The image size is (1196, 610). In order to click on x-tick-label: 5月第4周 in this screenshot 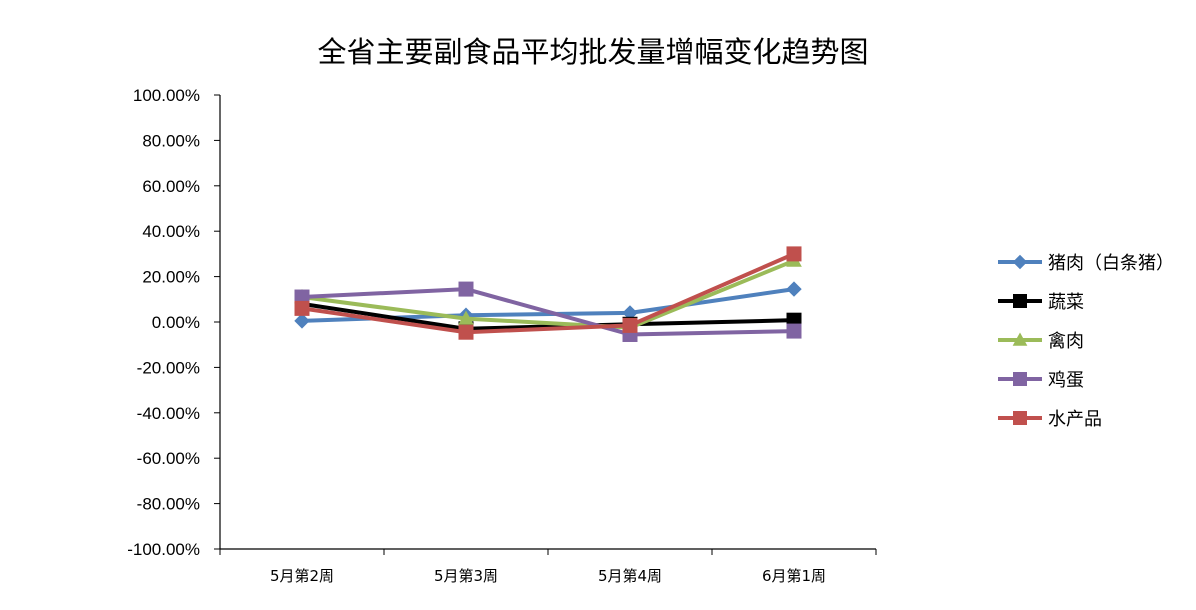, I will do `click(630, 576)`.